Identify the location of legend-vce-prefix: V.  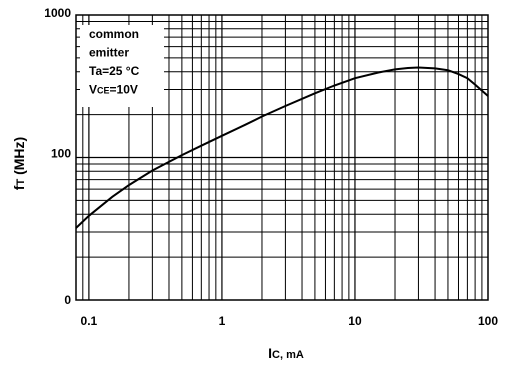
(93, 90).